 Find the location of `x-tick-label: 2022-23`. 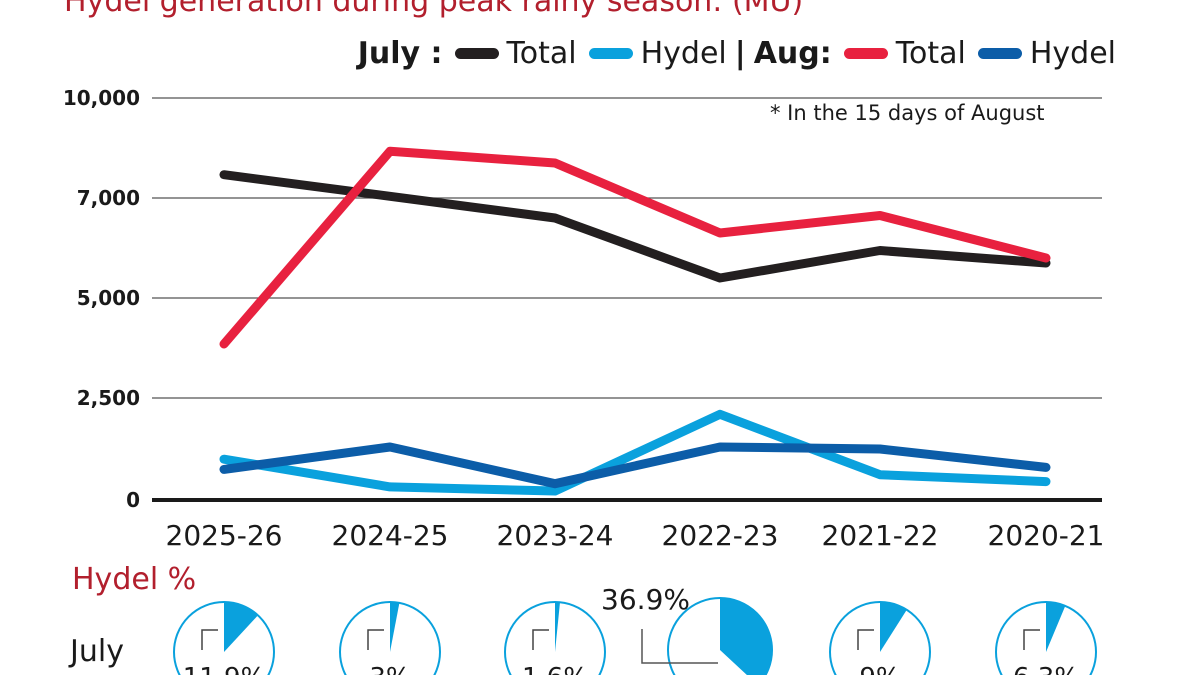

x-tick-label: 2022-23 is located at coordinates (720, 535).